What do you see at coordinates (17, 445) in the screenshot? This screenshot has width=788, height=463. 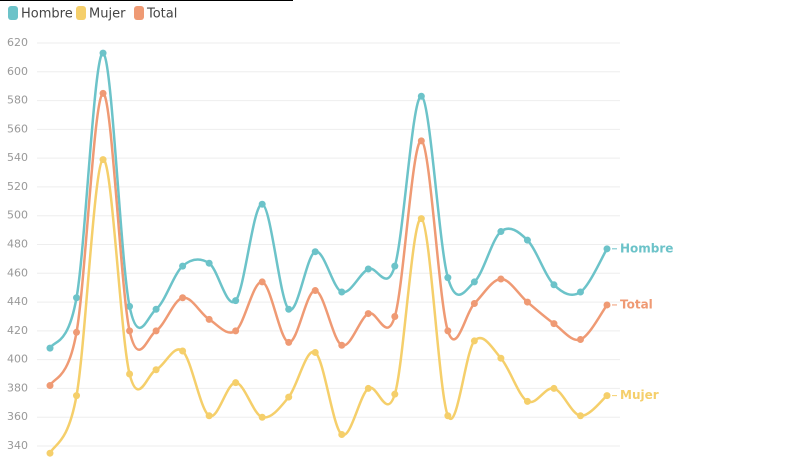 I see `y-tick-label: 340` at bounding box center [17, 445].